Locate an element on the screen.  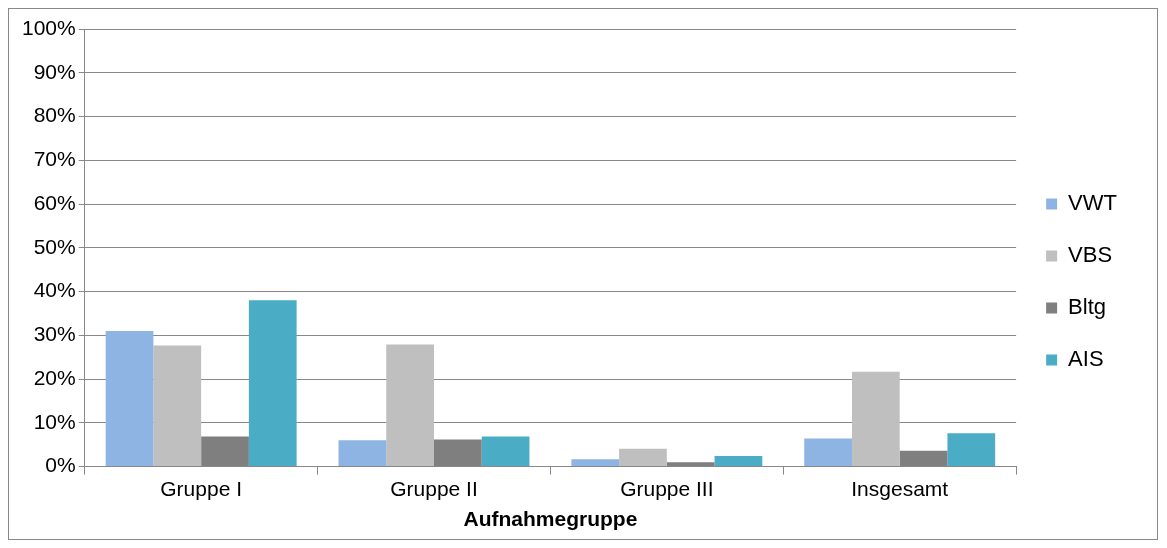
x-tick-label: Gruppe II is located at coordinates (434, 488).